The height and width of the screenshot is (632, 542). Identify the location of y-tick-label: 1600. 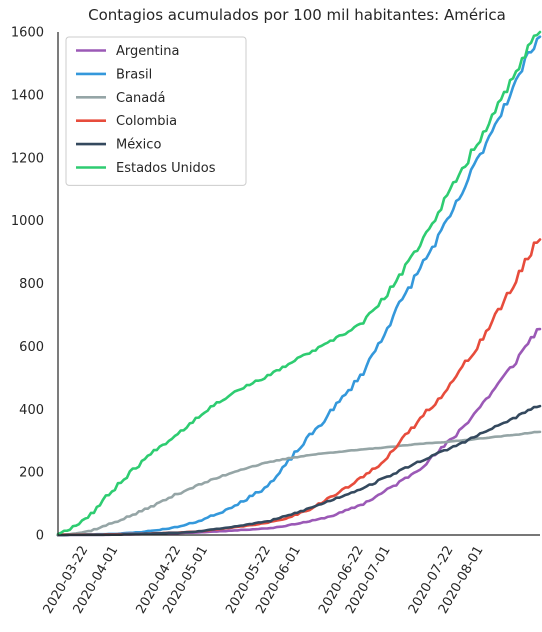
(27, 33).